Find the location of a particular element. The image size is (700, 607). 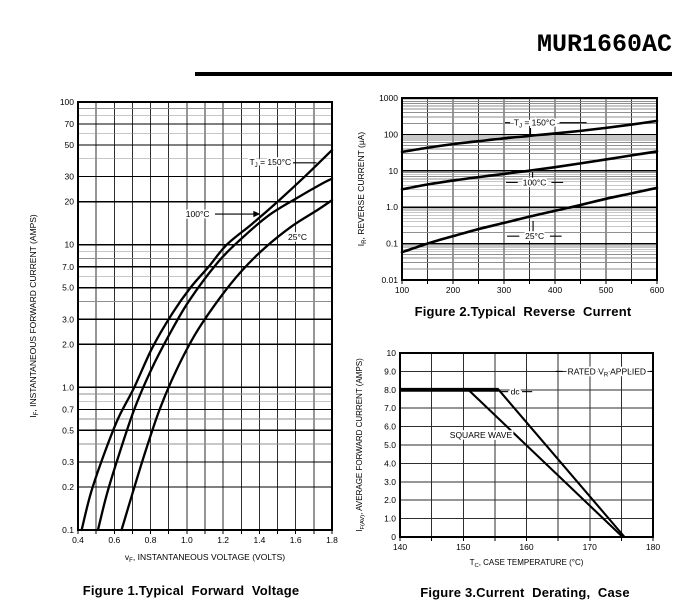

svg-text: 200 is located at coordinates (453, 290).